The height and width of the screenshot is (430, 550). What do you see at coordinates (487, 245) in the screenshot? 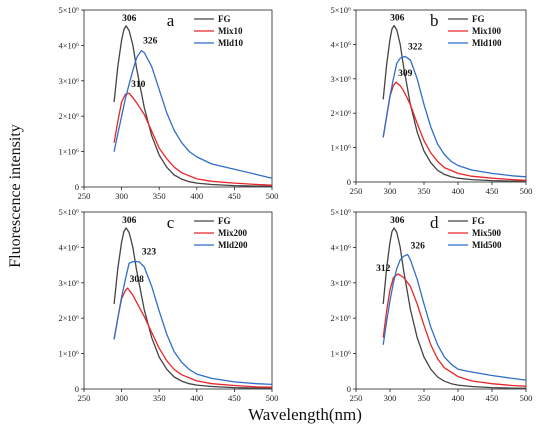
I see `legend-entry: Mld500` at bounding box center [487, 245].